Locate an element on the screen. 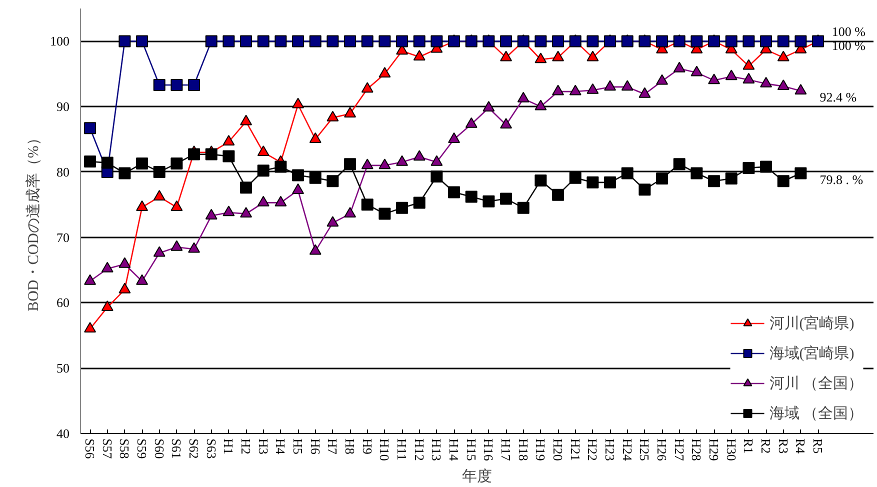  x-tick-label: S59 is located at coordinates (142, 448).